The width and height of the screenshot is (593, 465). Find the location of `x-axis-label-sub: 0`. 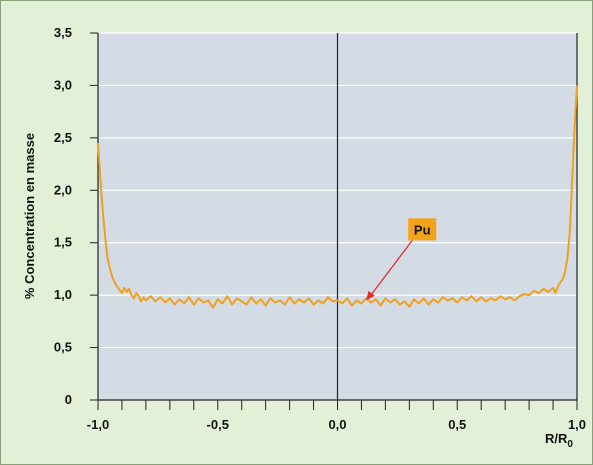

x-axis-label-sub: 0 is located at coordinates (570, 444).